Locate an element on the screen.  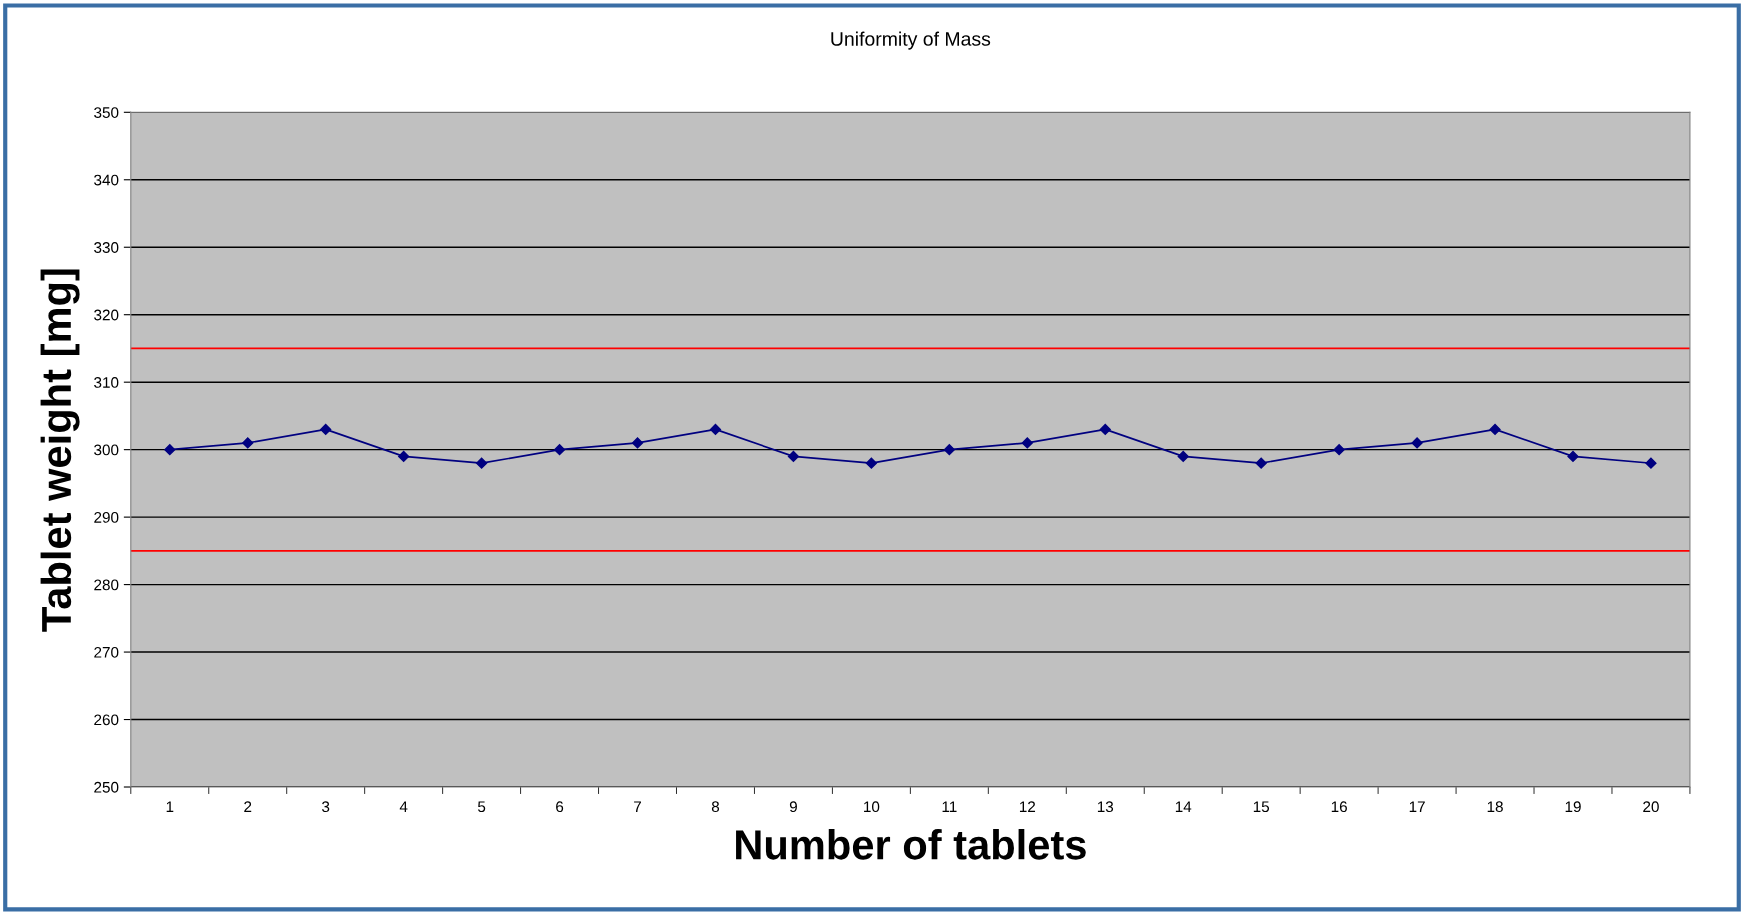
y-tick-label: 250 is located at coordinates (106, 787).